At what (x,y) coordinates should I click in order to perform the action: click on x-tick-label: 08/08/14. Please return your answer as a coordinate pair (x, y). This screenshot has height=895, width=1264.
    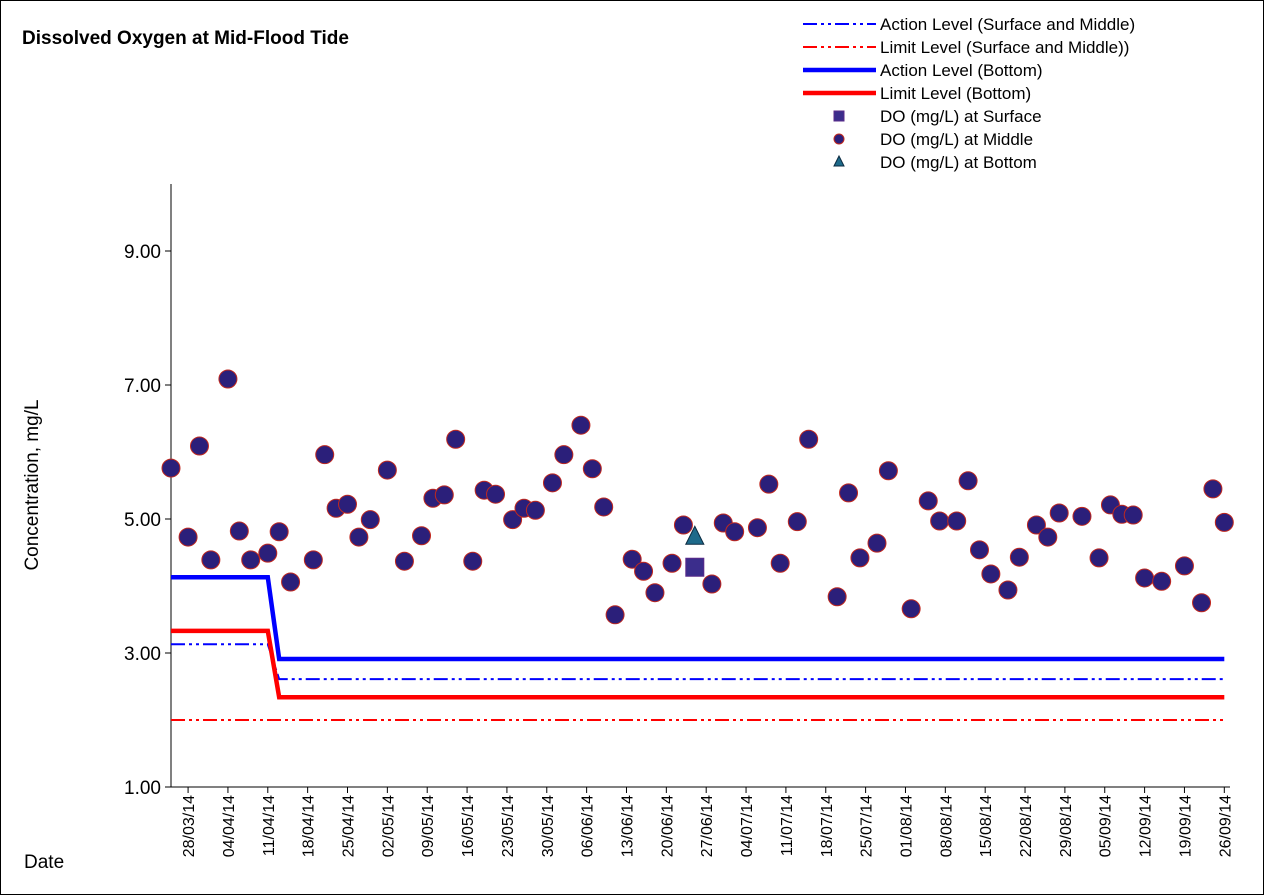
    Looking at the image, I should click on (946, 826).